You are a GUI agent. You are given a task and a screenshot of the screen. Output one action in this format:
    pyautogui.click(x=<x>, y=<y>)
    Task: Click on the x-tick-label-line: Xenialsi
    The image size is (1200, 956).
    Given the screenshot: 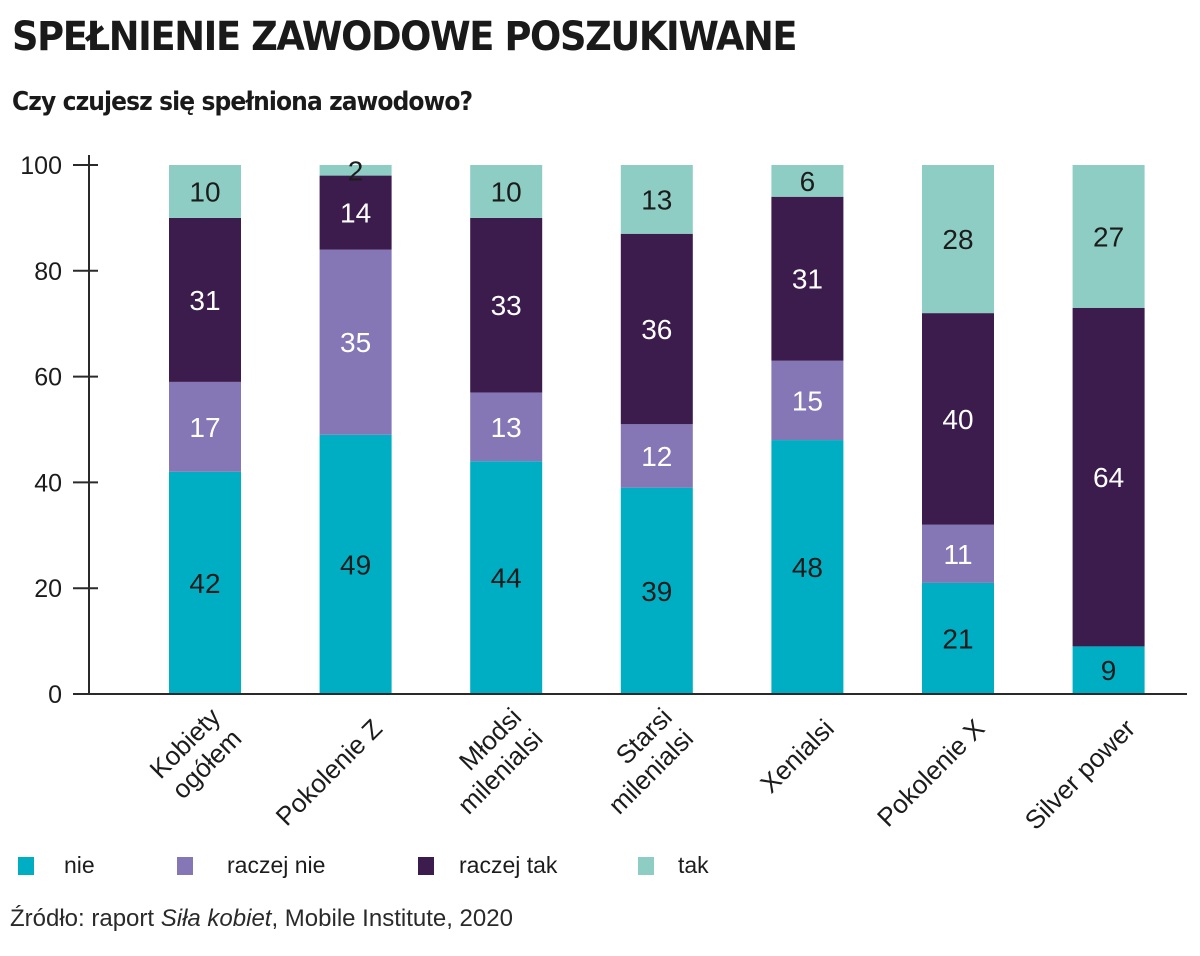 What is the action you would take?
    pyautogui.click(x=797, y=756)
    